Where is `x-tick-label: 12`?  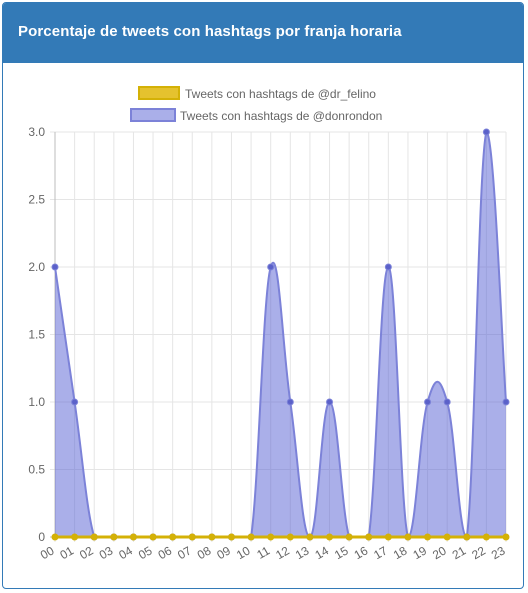
x-tick-label: 12 is located at coordinates (282, 552).